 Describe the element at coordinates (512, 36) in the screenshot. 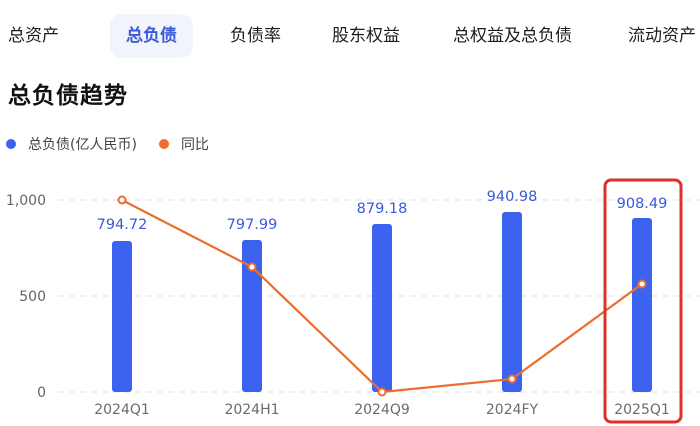

I see `tab-equity-and-liabilities: 总权益及总负债` at that location.